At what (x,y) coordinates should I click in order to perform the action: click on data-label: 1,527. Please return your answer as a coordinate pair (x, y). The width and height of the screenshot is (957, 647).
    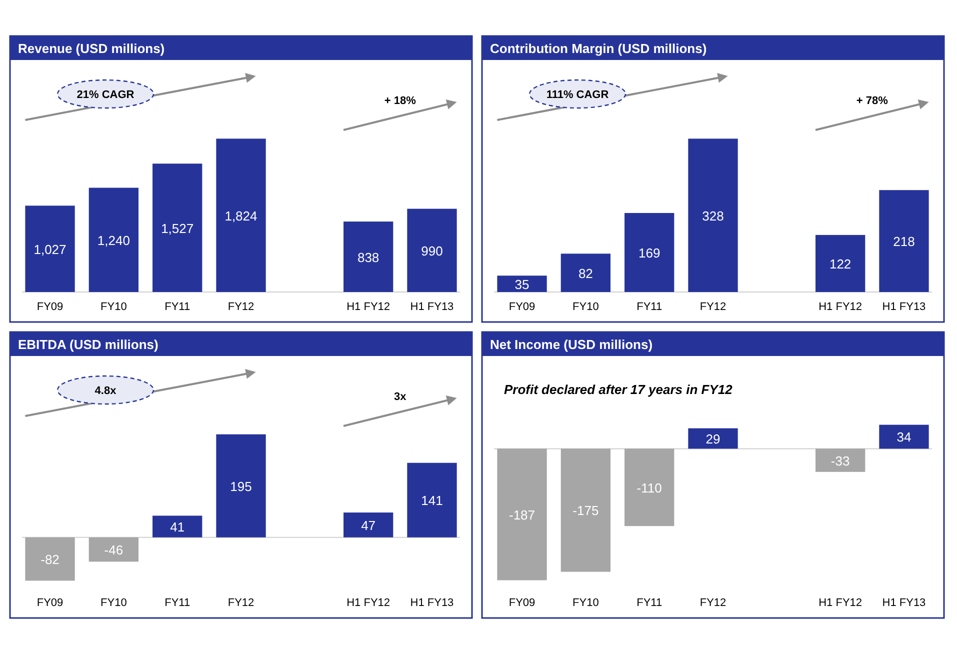
    Looking at the image, I should click on (177, 228).